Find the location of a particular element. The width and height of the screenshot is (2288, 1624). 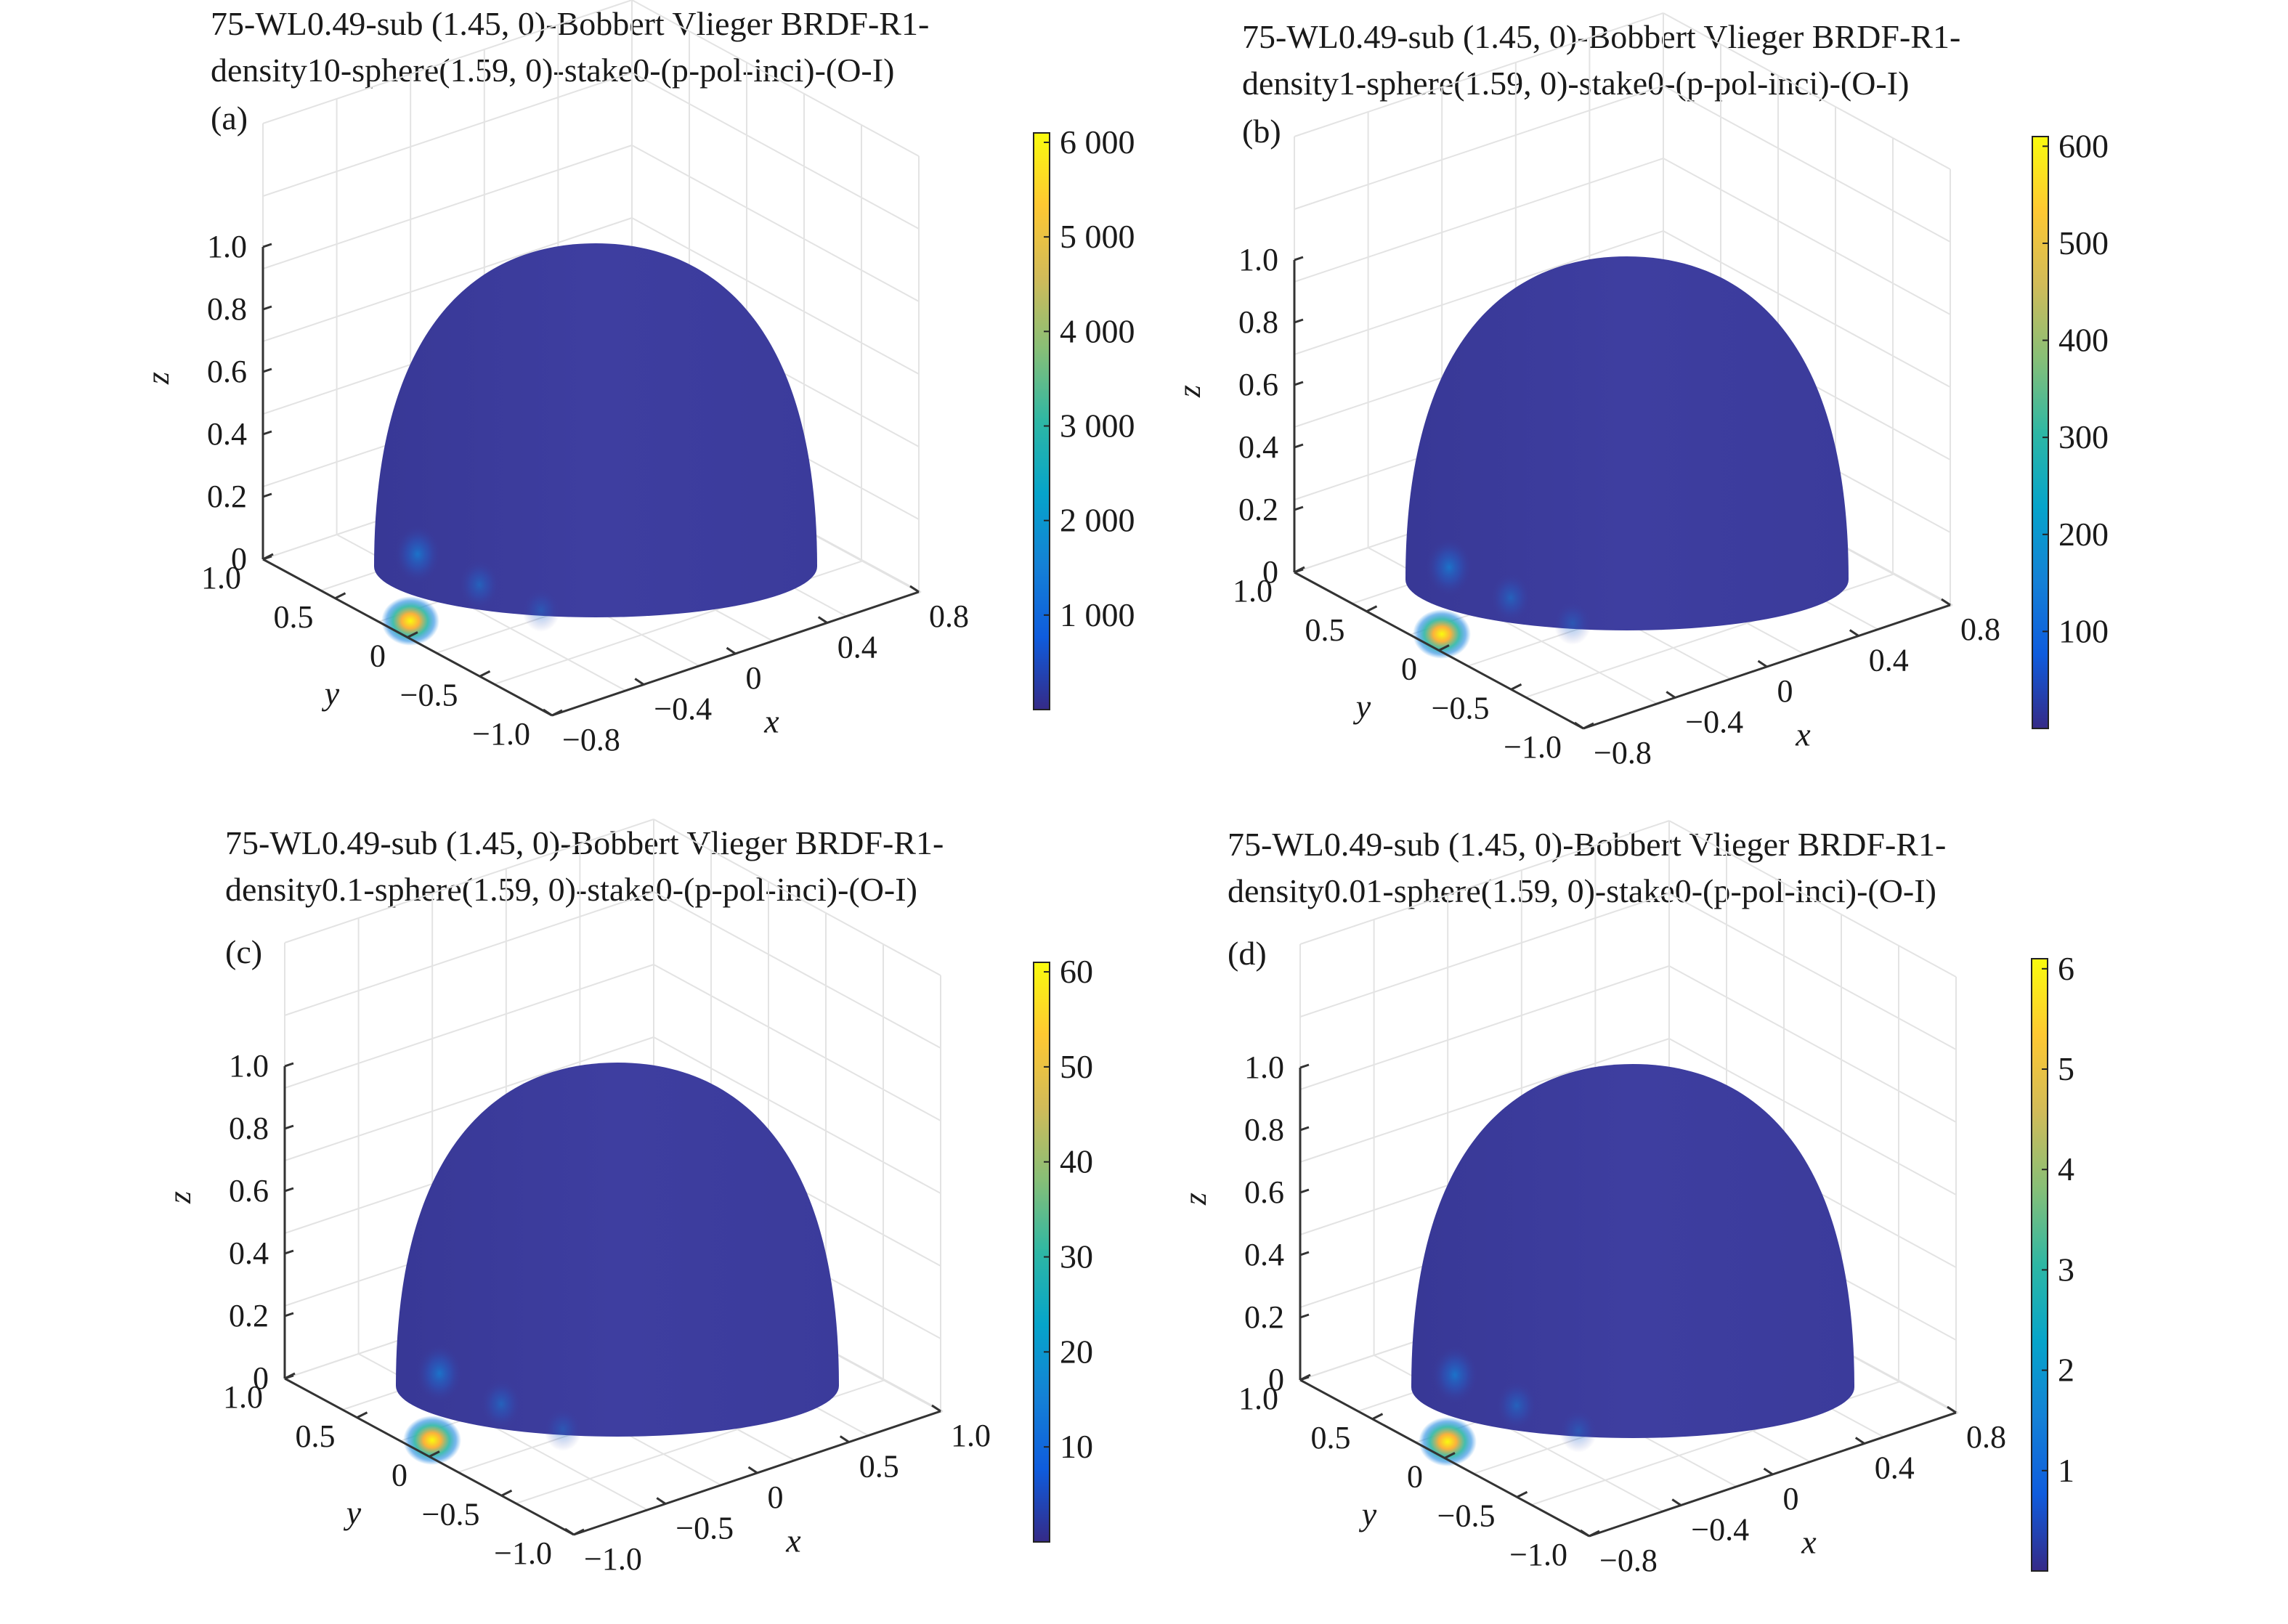

colorbar-tick-label: 600 is located at coordinates (2083, 145).